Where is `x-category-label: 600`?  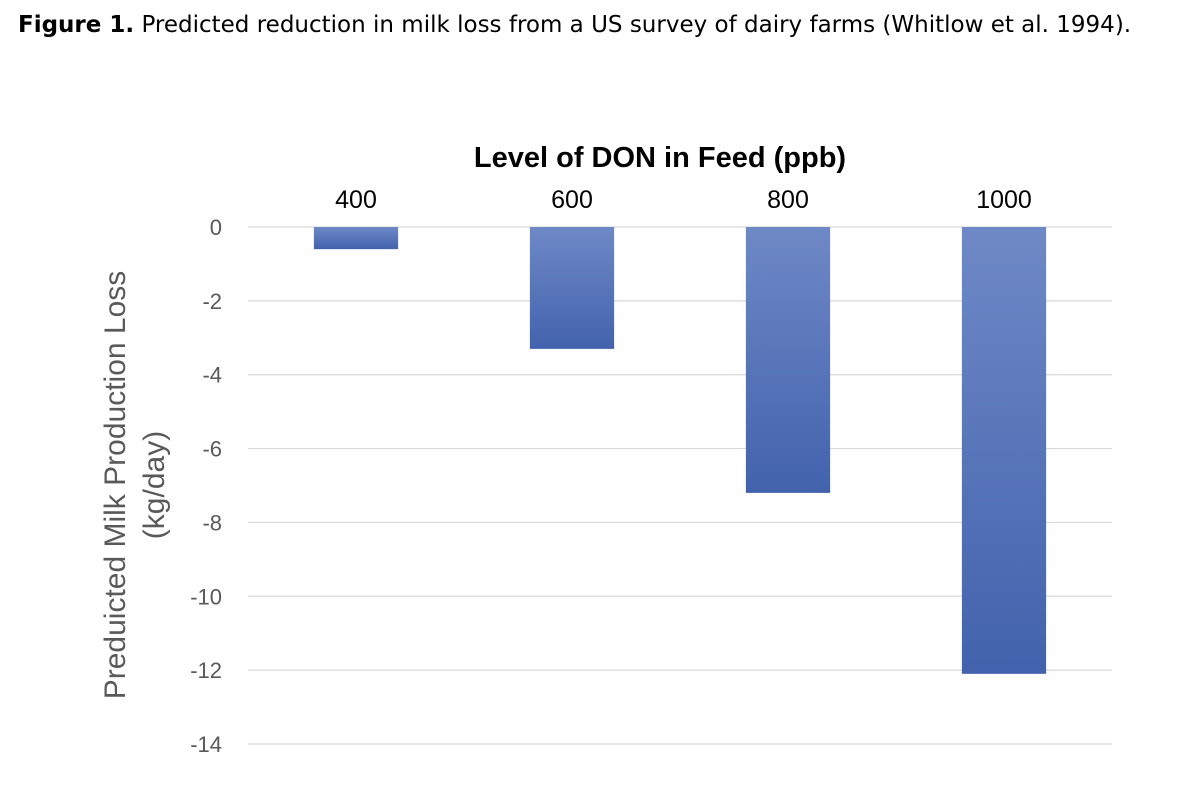
x-category-label: 600 is located at coordinates (572, 200).